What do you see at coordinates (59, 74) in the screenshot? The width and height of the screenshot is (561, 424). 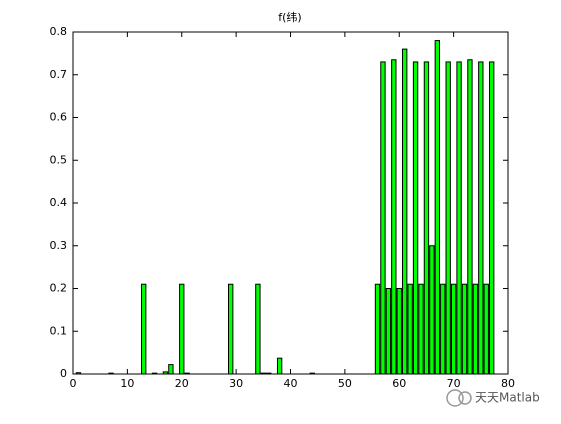 I see `y-tick-label: 0.7` at bounding box center [59, 74].